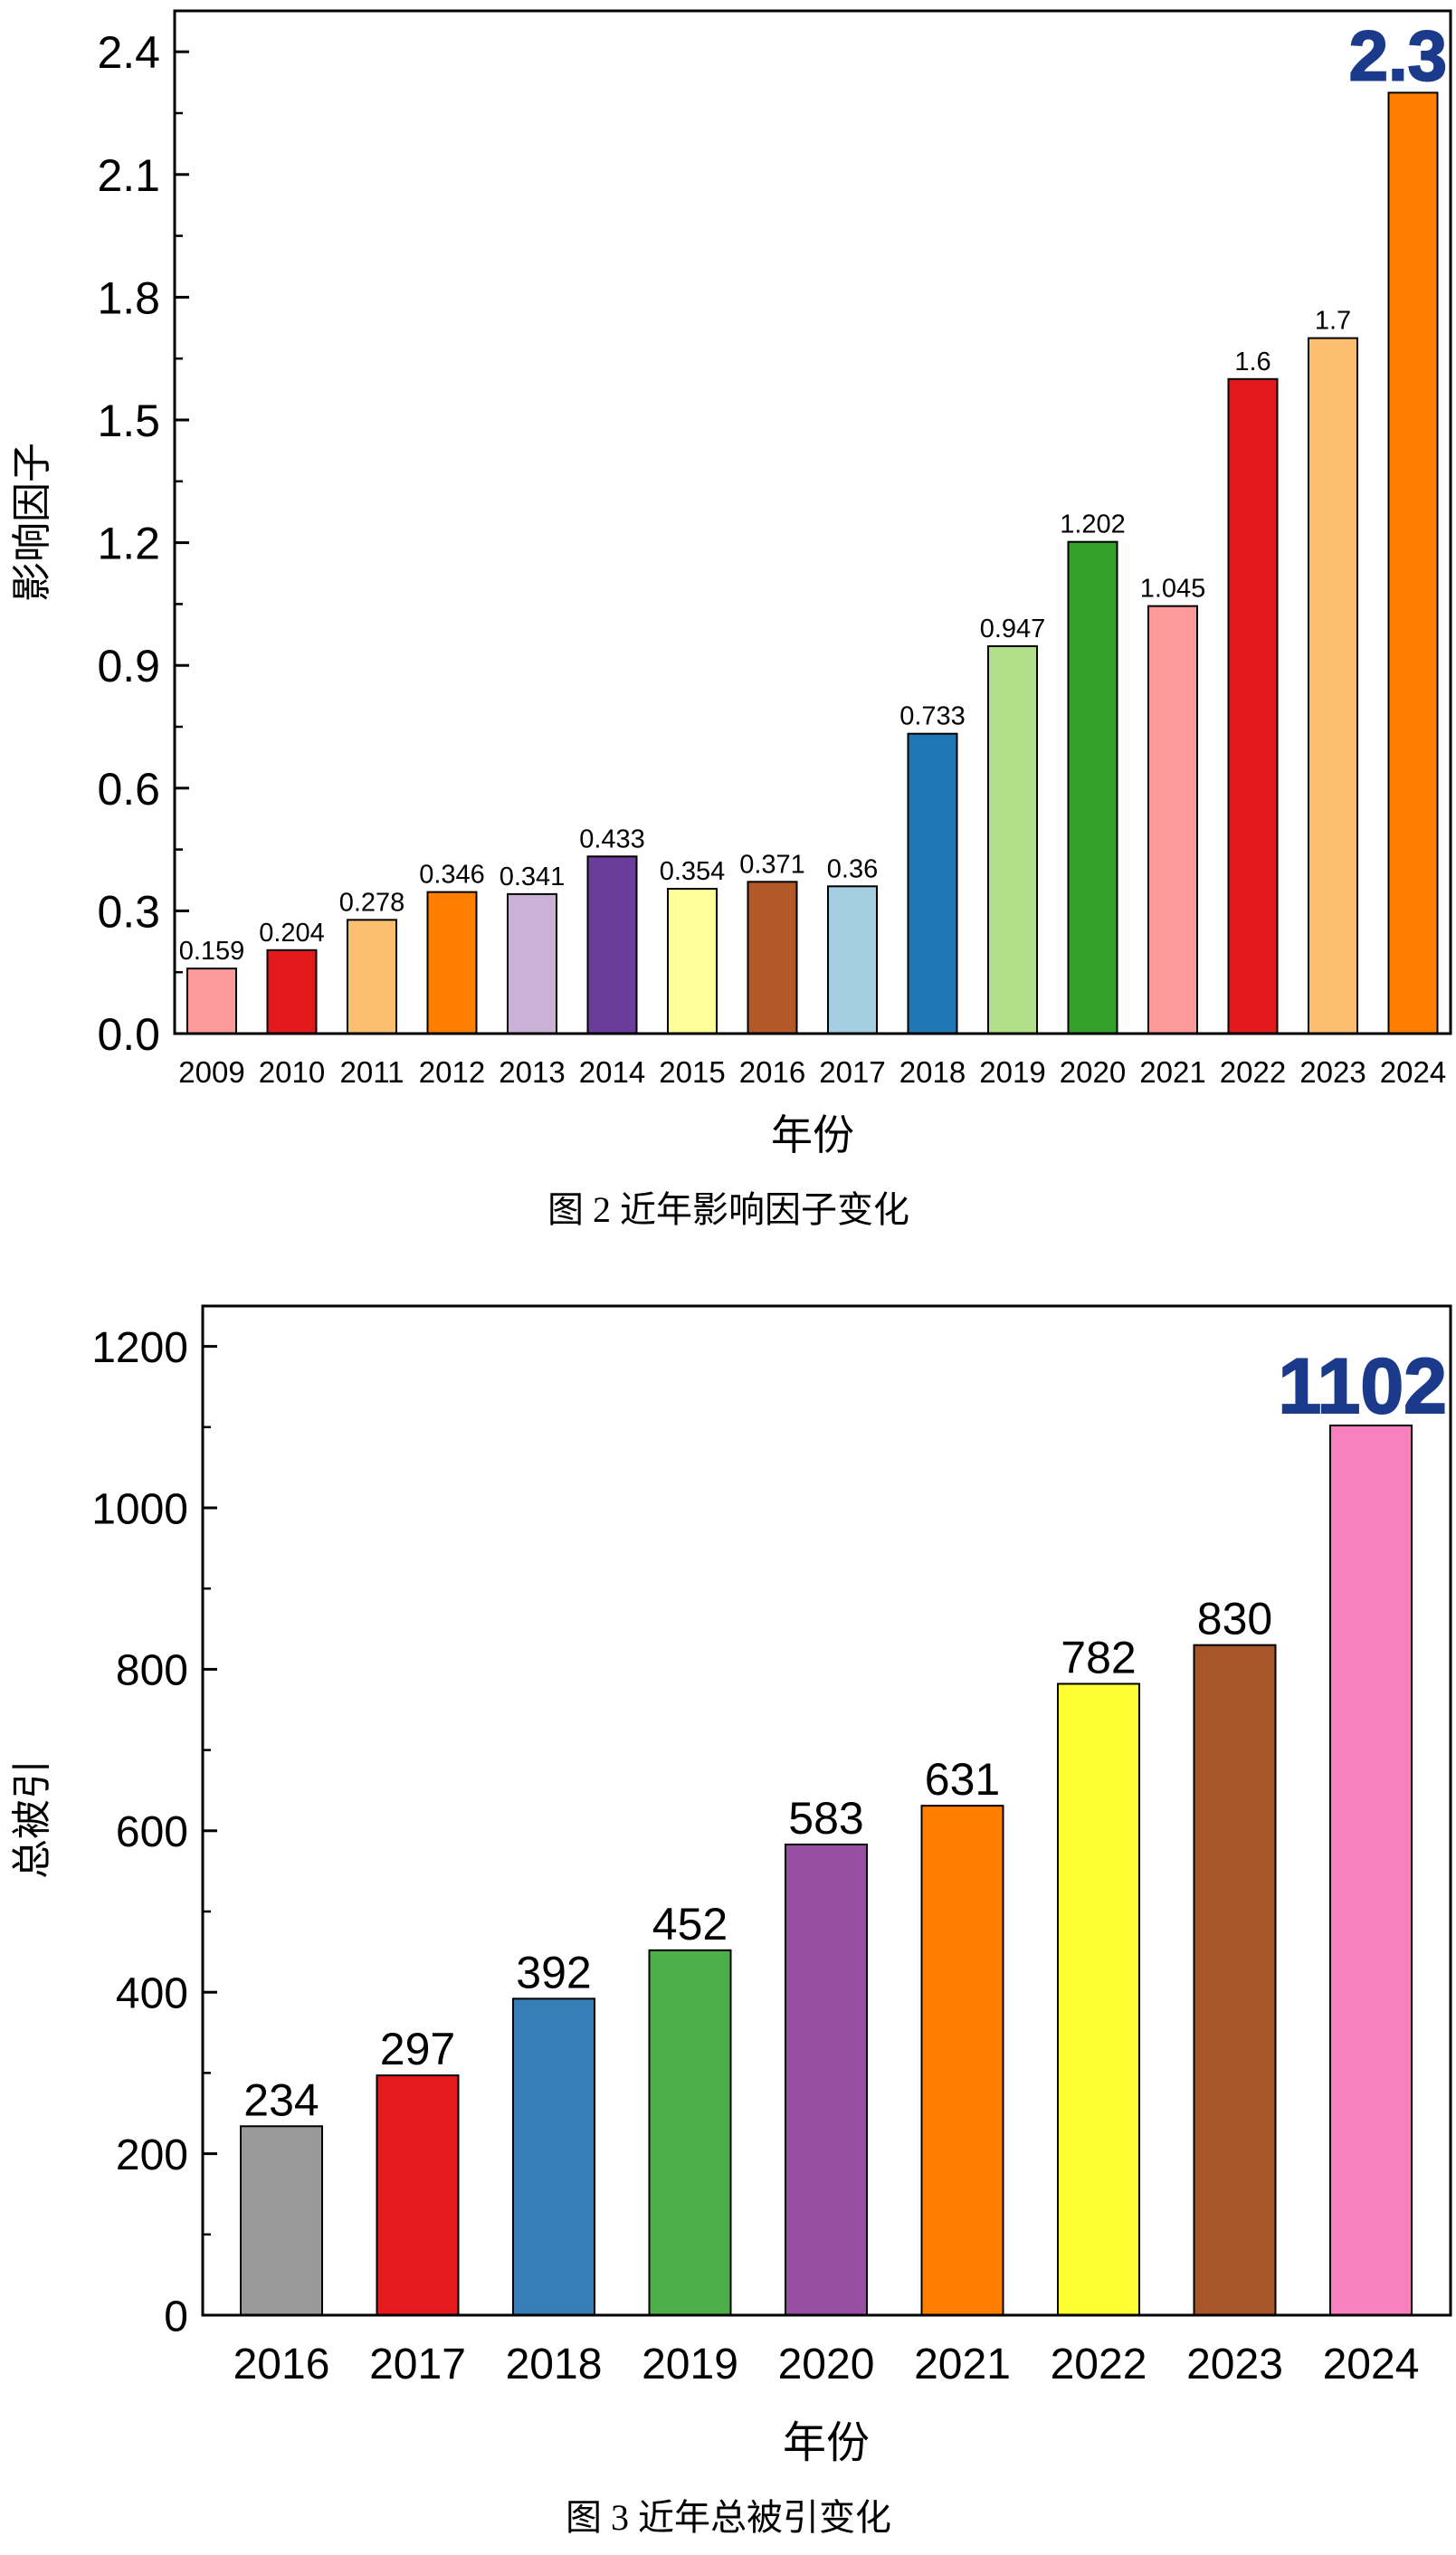  What do you see at coordinates (129, 666) in the screenshot?
I see `y-tick-label: 0.9` at bounding box center [129, 666].